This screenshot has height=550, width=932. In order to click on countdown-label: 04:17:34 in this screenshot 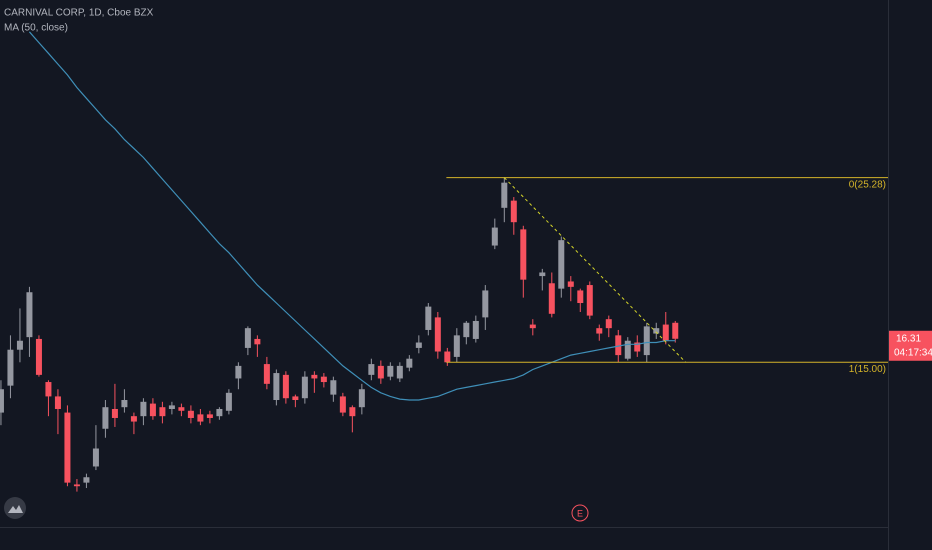, I will do `click(913, 352)`.